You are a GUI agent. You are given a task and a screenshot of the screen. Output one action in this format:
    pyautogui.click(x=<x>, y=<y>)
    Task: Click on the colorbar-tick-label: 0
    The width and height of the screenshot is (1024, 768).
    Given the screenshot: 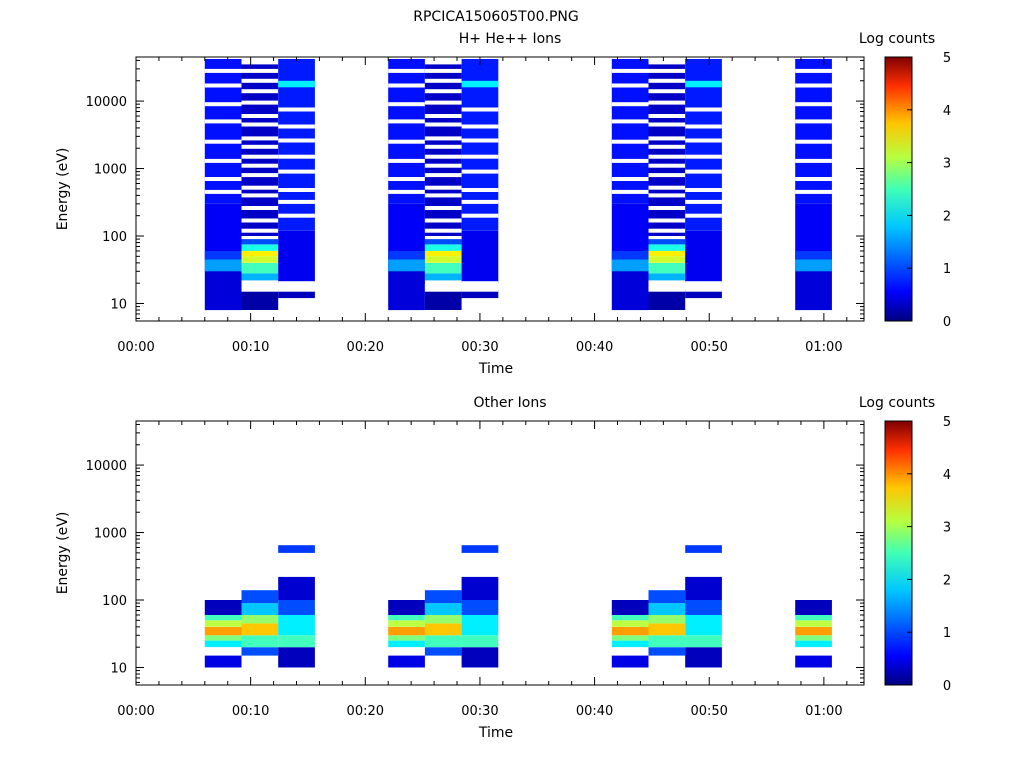 What is the action you would take?
    pyautogui.click(x=947, y=322)
    